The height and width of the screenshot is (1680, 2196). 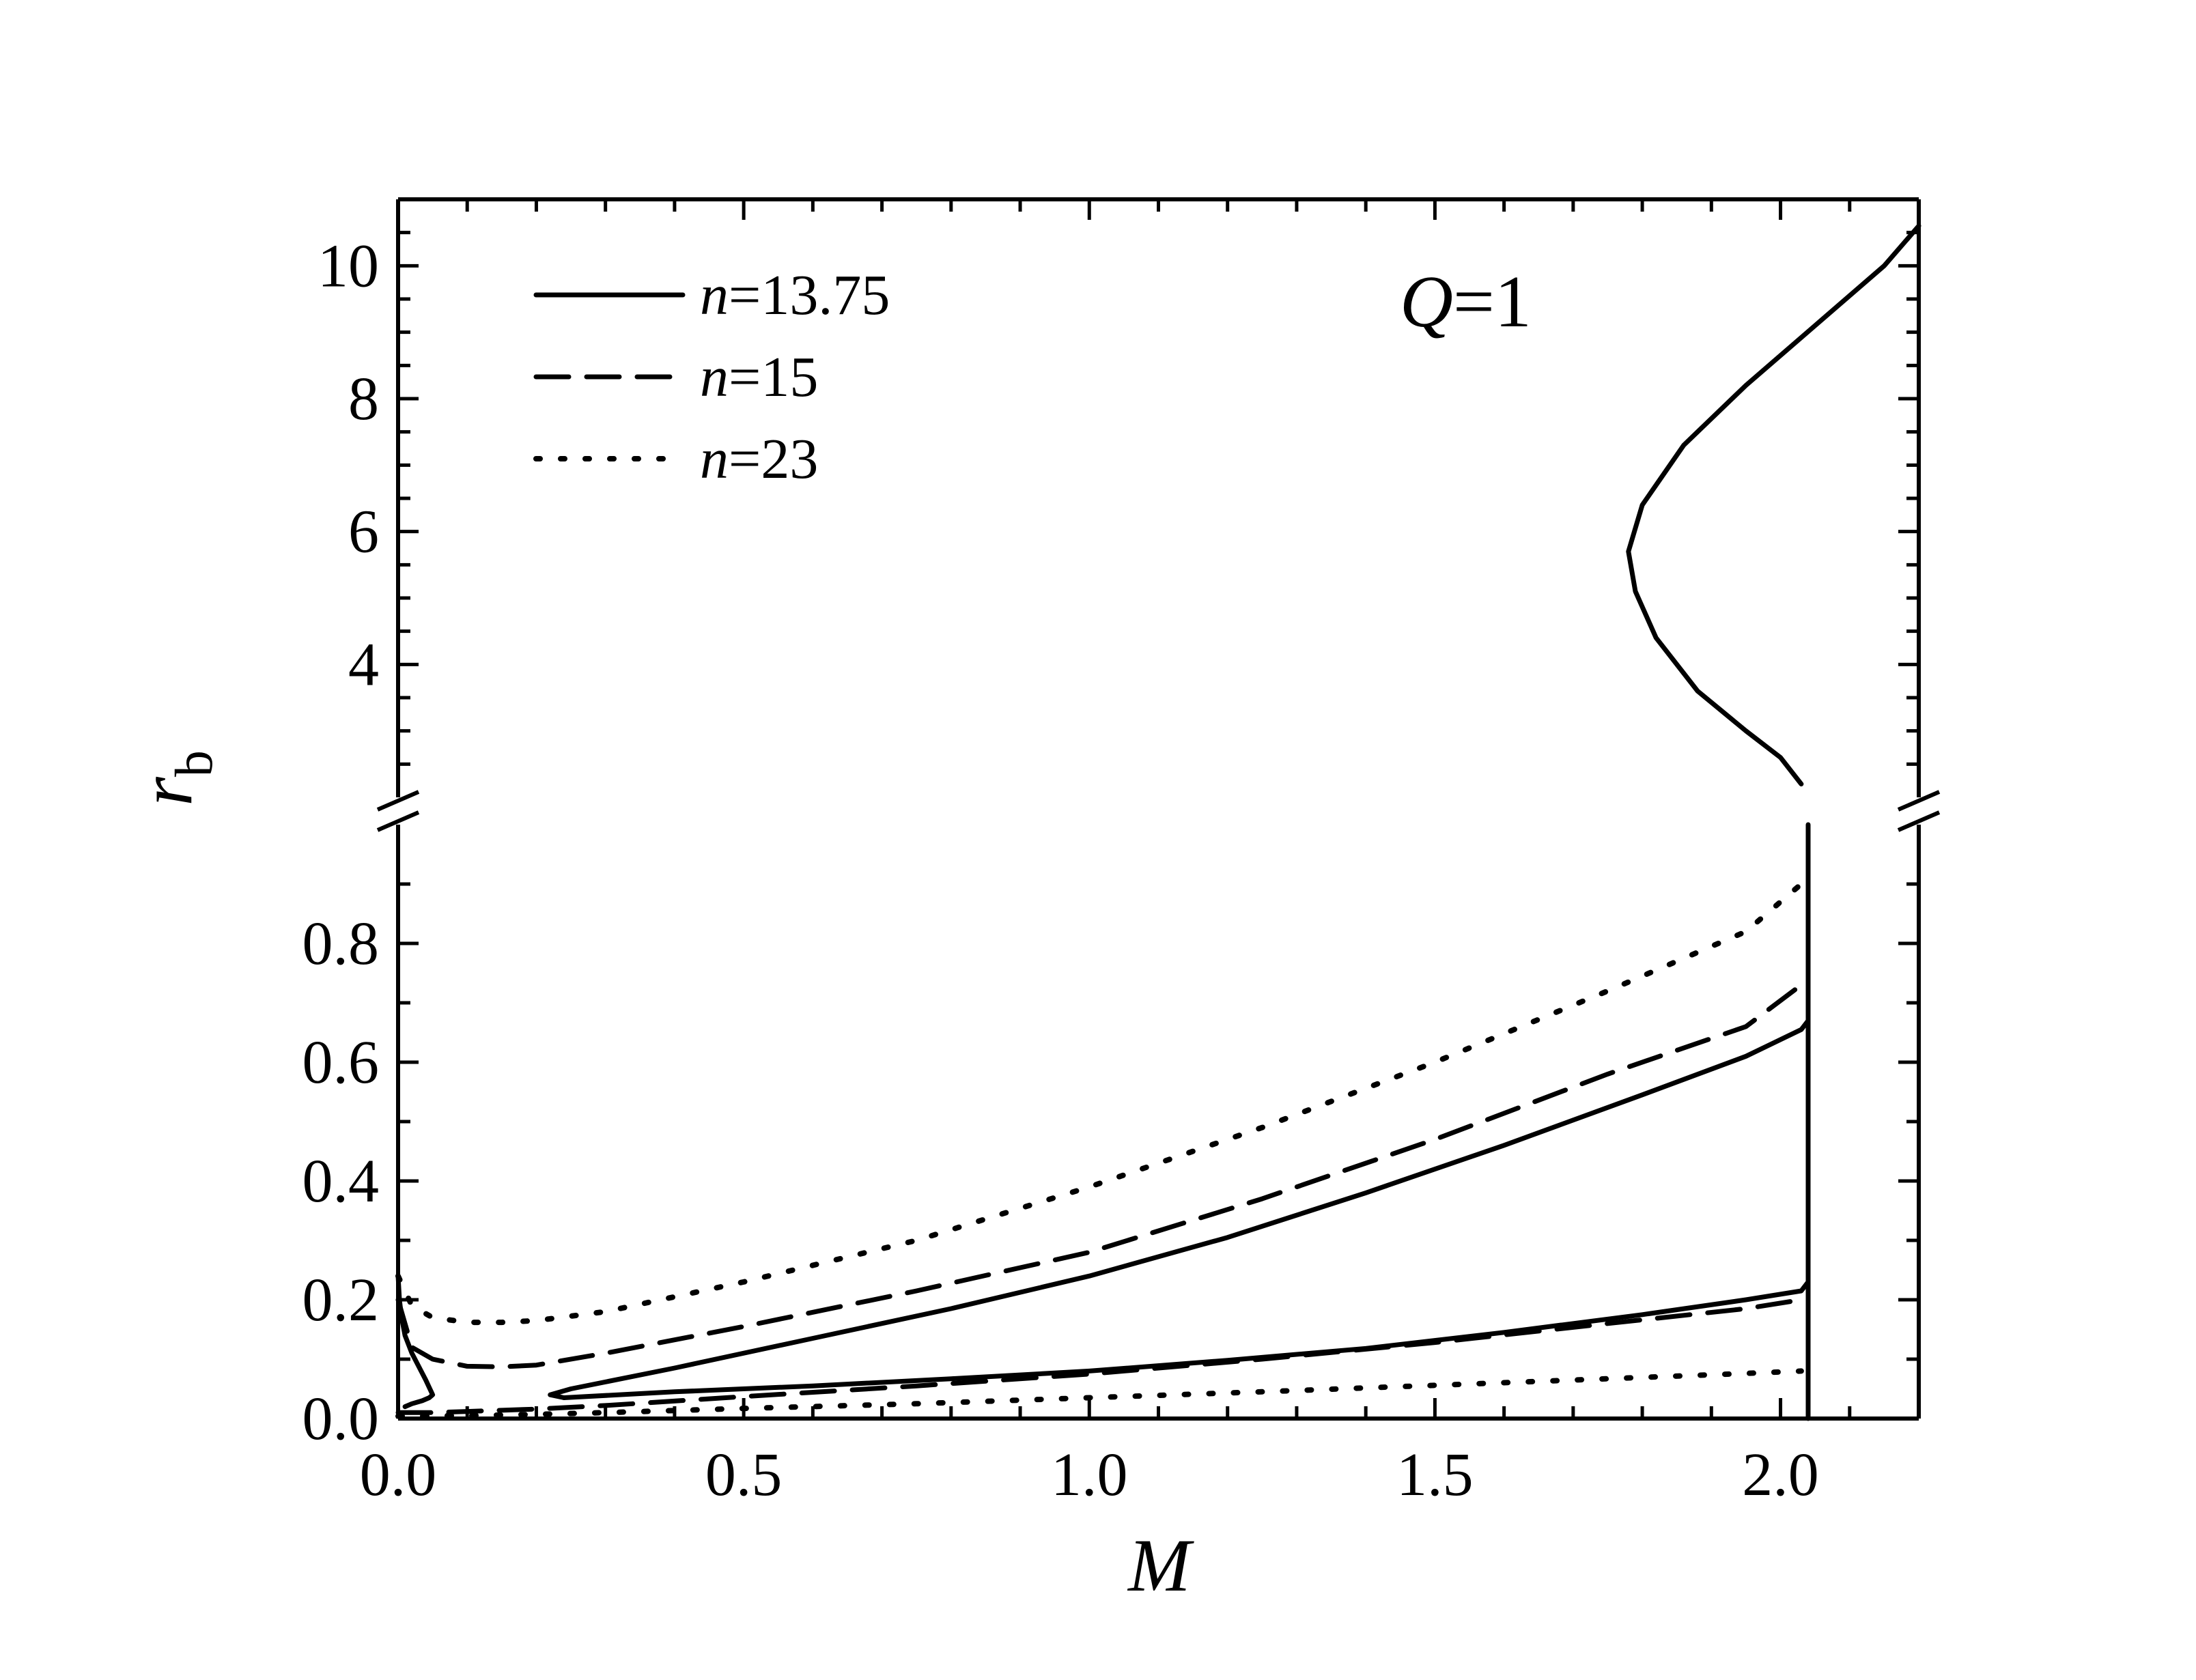 What do you see at coordinates (715, 295) in the screenshot?
I see `legend-label-symbol-0: n` at bounding box center [715, 295].